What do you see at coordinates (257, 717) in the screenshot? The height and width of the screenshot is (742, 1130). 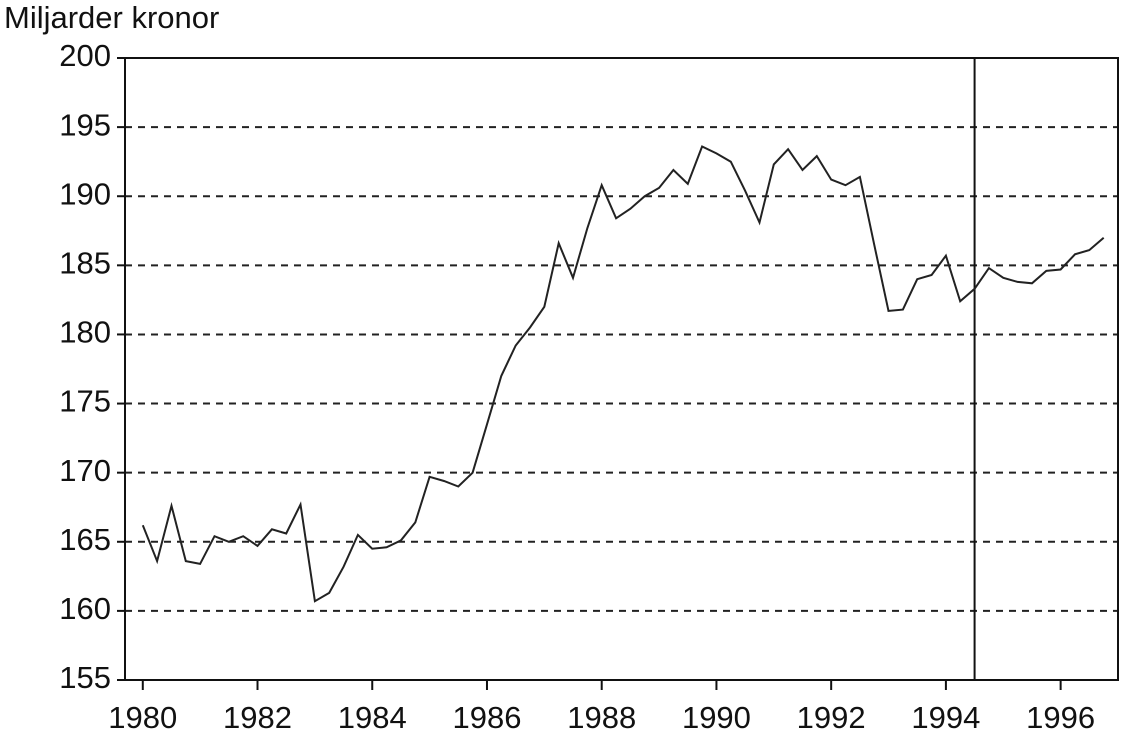 I see `x-tick-label: 1982` at bounding box center [257, 717].